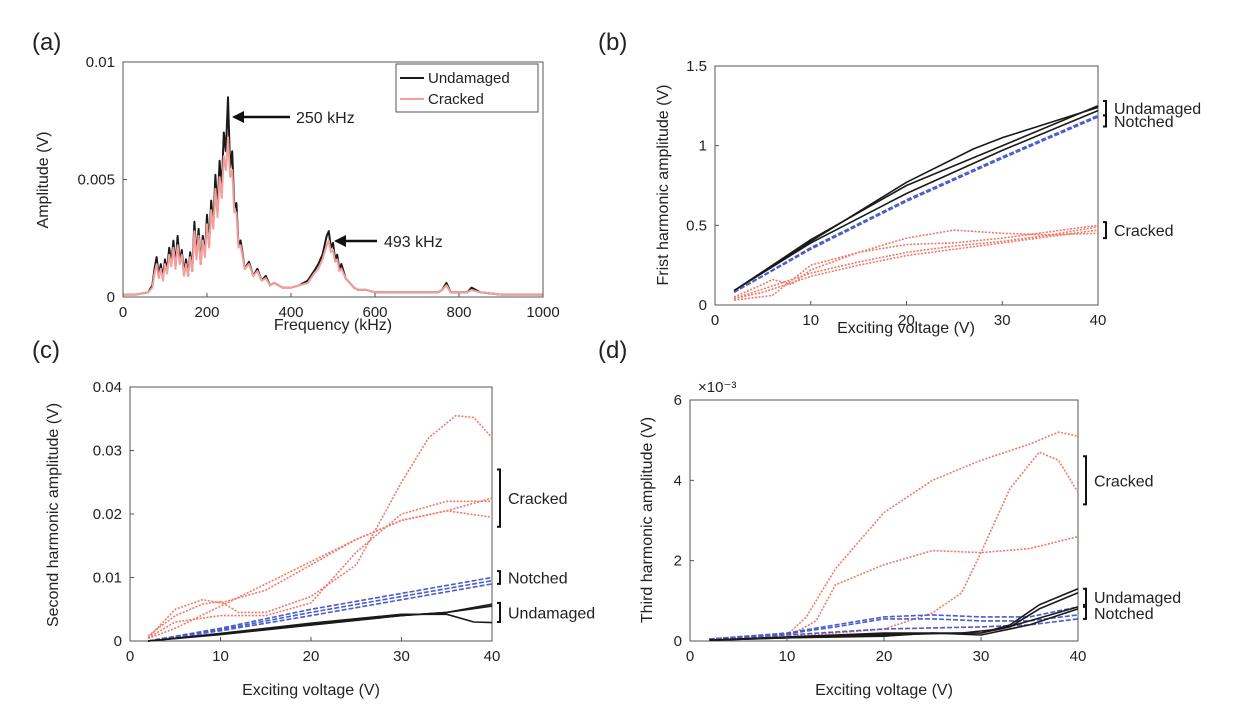 The height and width of the screenshot is (710, 1235). What do you see at coordinates (46, 350) in the screenshot?
I see `panel-c-letter: (c)` at bounding box center [46, 350].